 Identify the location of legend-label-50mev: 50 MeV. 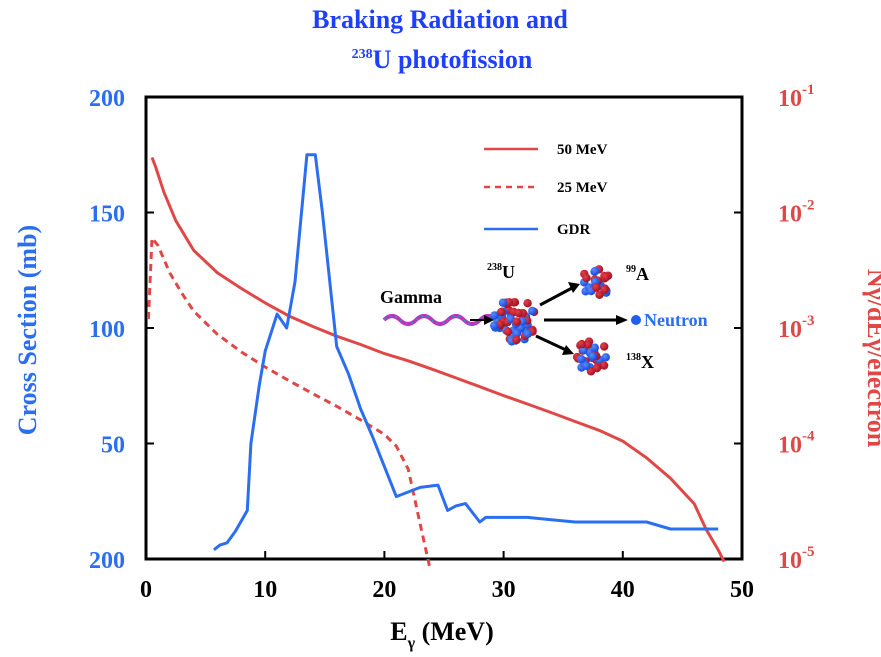
(582, 150).